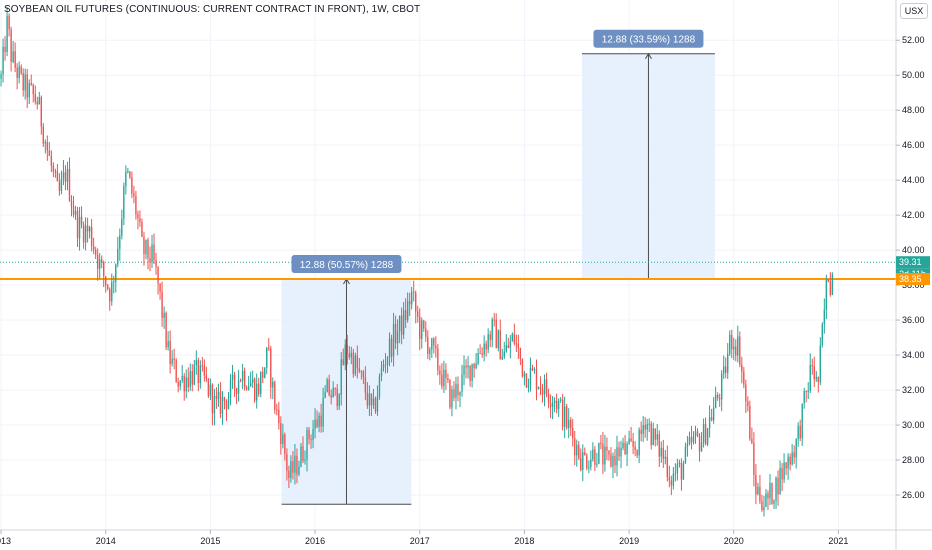 The height and width of the screenshot is (550, 932). What do you see at coordinates (648, 38) in the screenshot?
I see `measure-label-bg` at bounding box center [648, 38].